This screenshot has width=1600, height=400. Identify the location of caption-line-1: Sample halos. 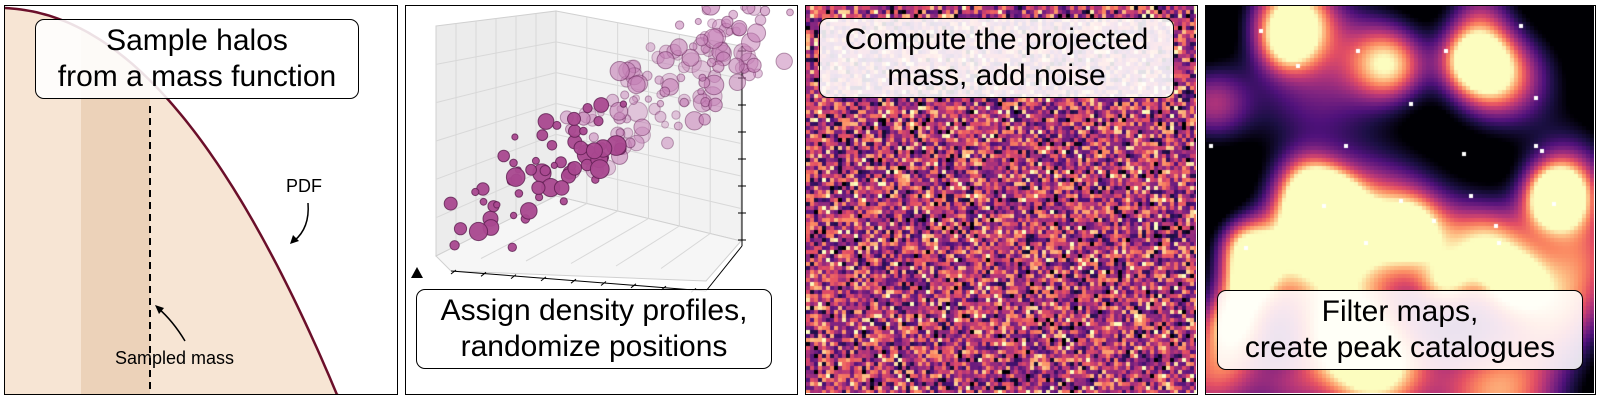
(197, 40).